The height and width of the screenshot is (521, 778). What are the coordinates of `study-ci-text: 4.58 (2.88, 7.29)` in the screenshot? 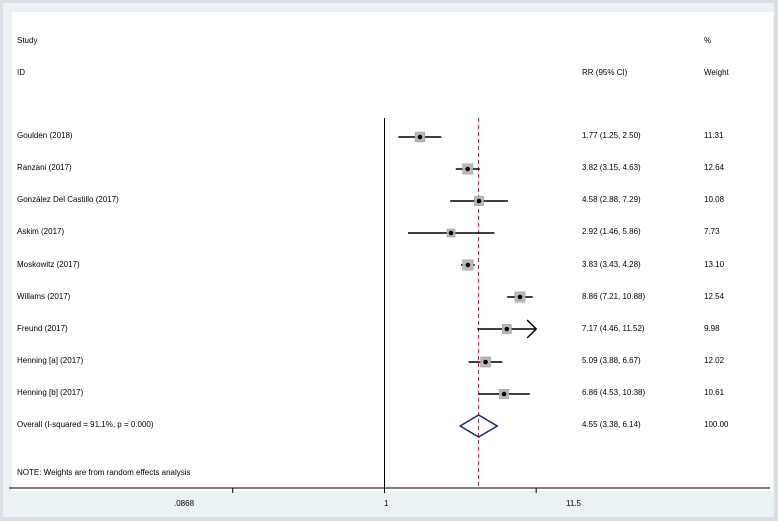 It's located at (611, 199).